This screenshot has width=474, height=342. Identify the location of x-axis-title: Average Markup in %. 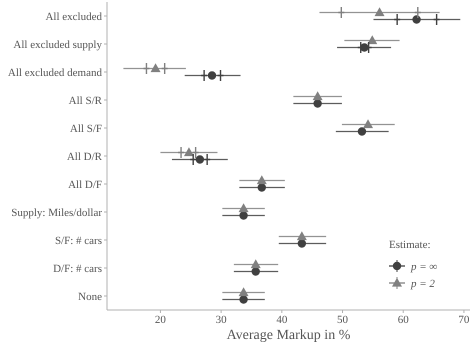
(288, 335).